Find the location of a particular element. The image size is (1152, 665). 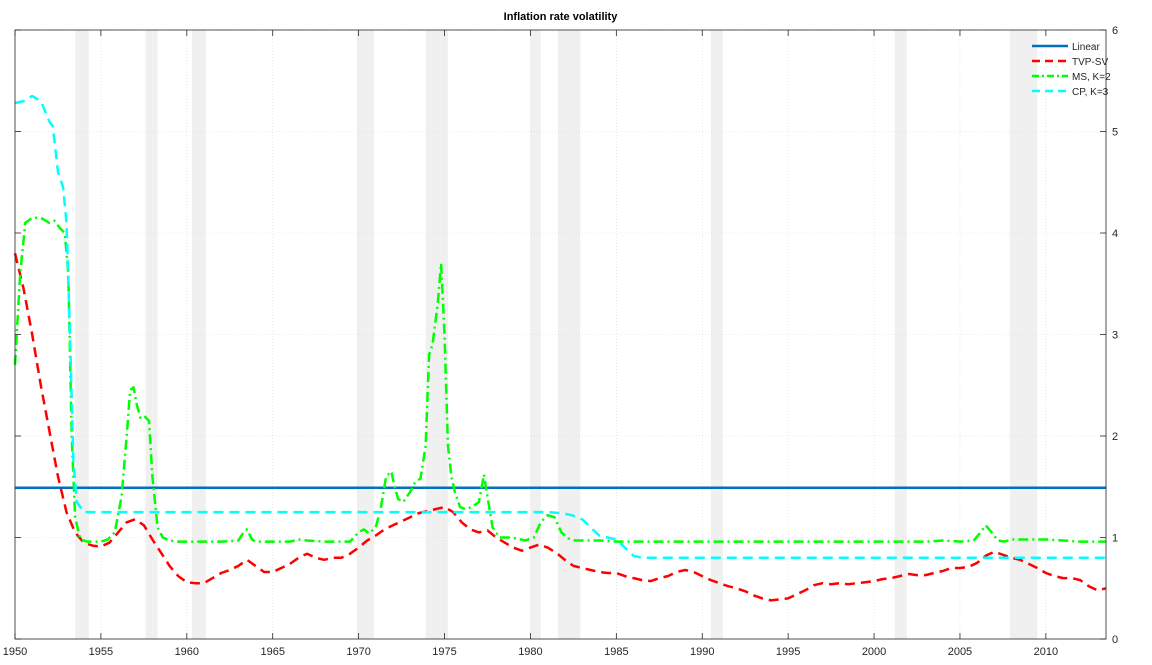

x-tick-label: 1950 is located at coordinates (15, 652).